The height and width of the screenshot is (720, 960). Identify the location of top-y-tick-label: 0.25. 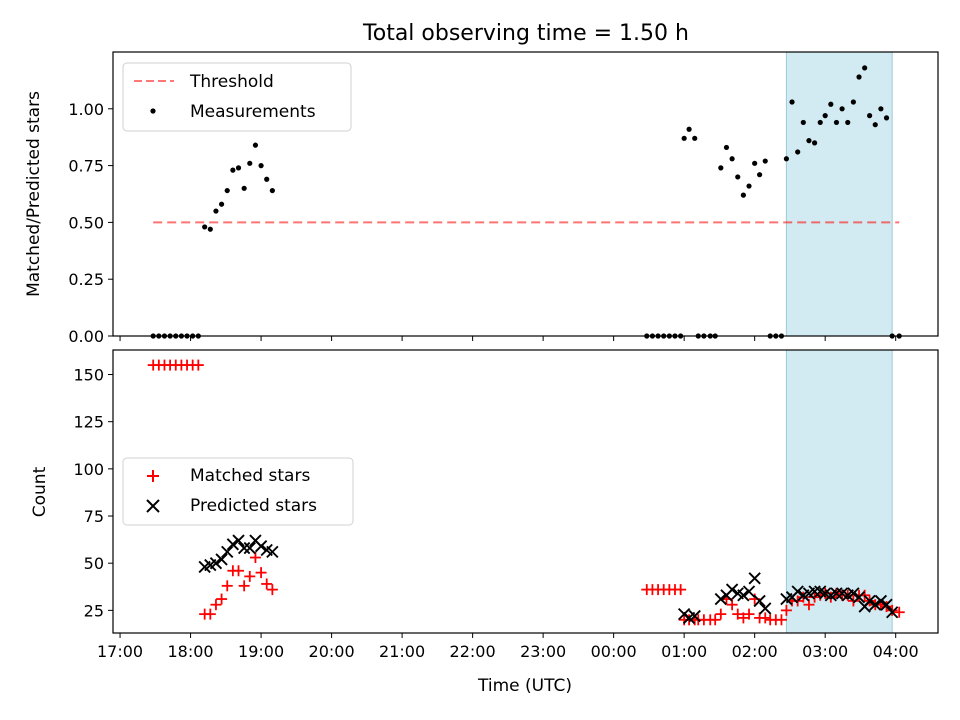
(86, 279).